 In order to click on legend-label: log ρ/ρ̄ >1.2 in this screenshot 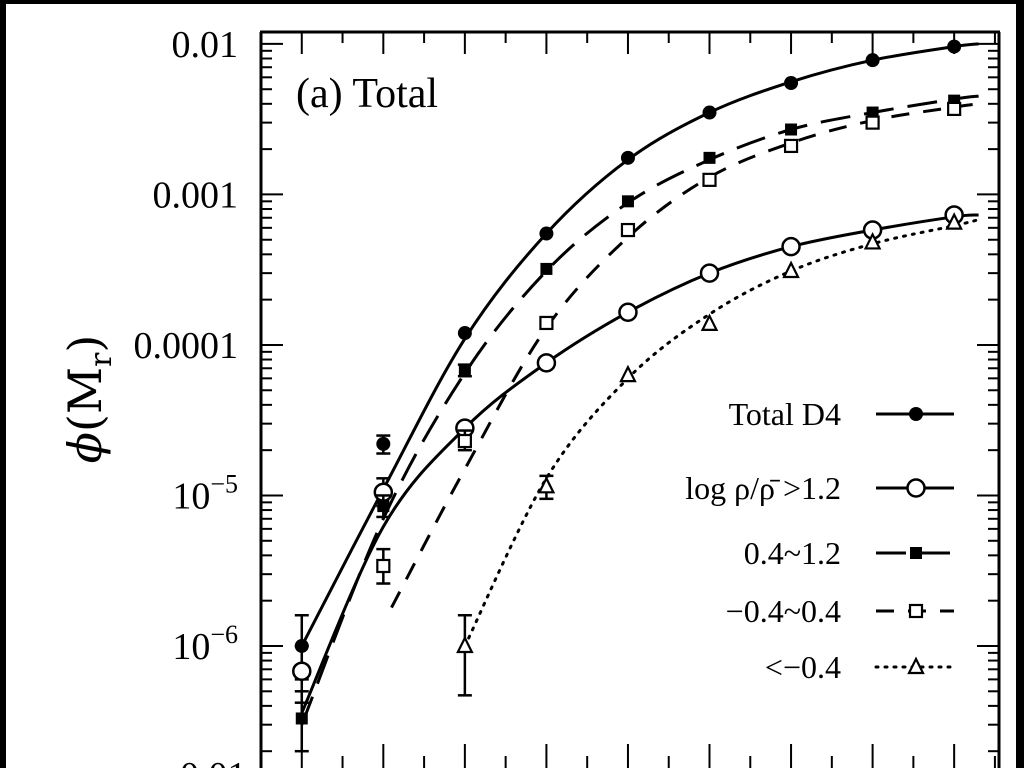, I will do `click(763, 488)`.